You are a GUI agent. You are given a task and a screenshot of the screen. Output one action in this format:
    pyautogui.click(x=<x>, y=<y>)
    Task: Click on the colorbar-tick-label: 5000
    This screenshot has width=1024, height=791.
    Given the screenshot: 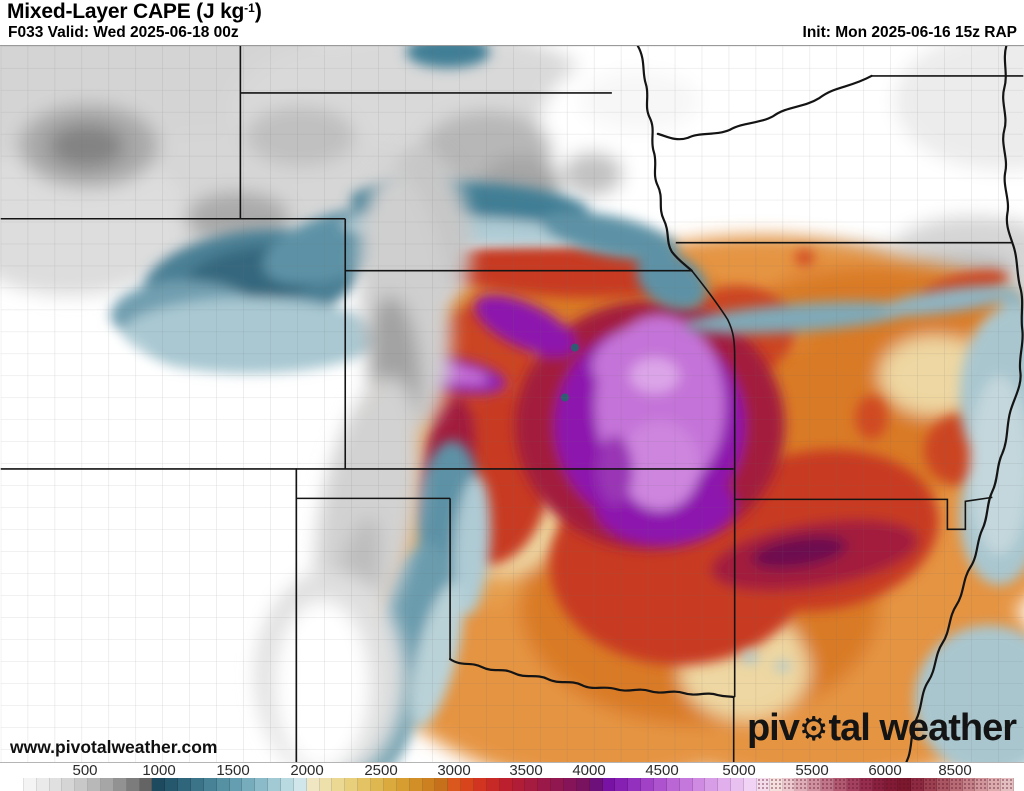 What is the action you would take?
    pyautogui.click(x=739, y=770)
    